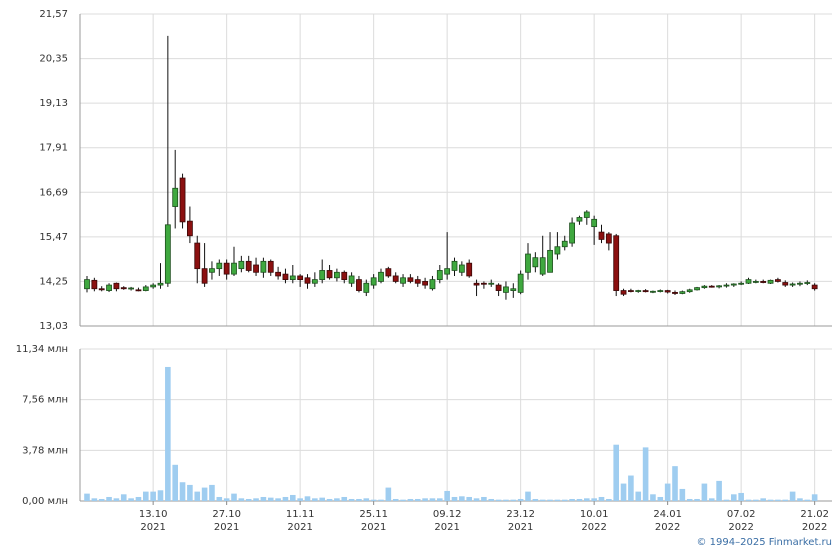  I want to click on y2-tick-label: 7,56 млн, so click(45, 400).